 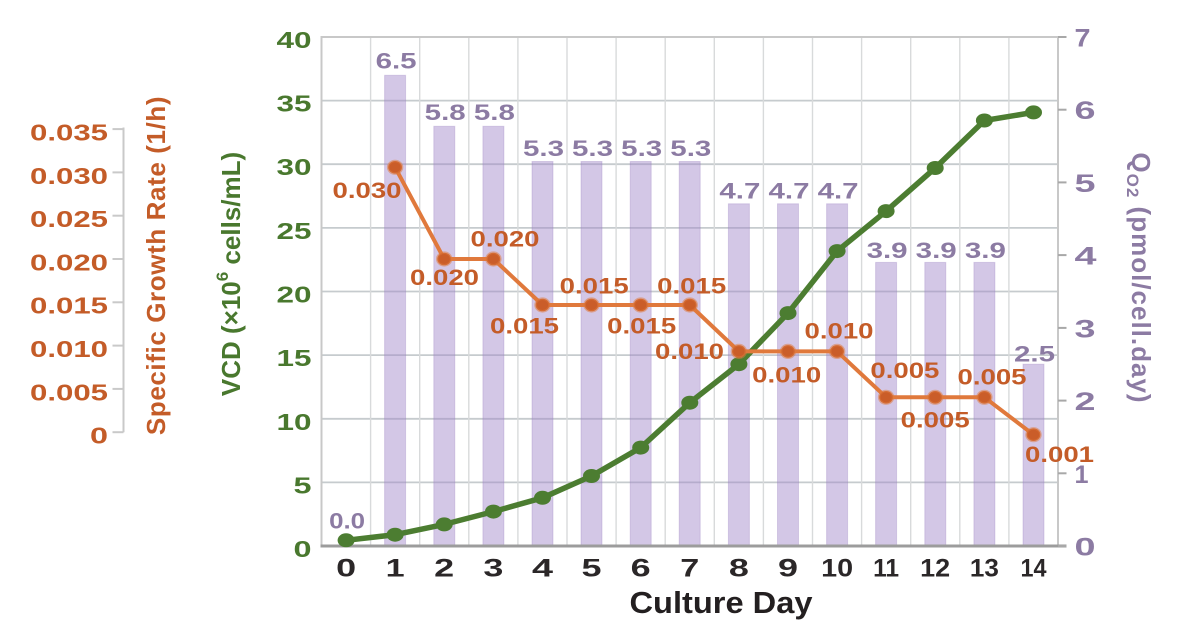 What do you see at coordinates (294, 295) in the screenshot?
I see `svg-text: 20` at bounding box center [294, 295].